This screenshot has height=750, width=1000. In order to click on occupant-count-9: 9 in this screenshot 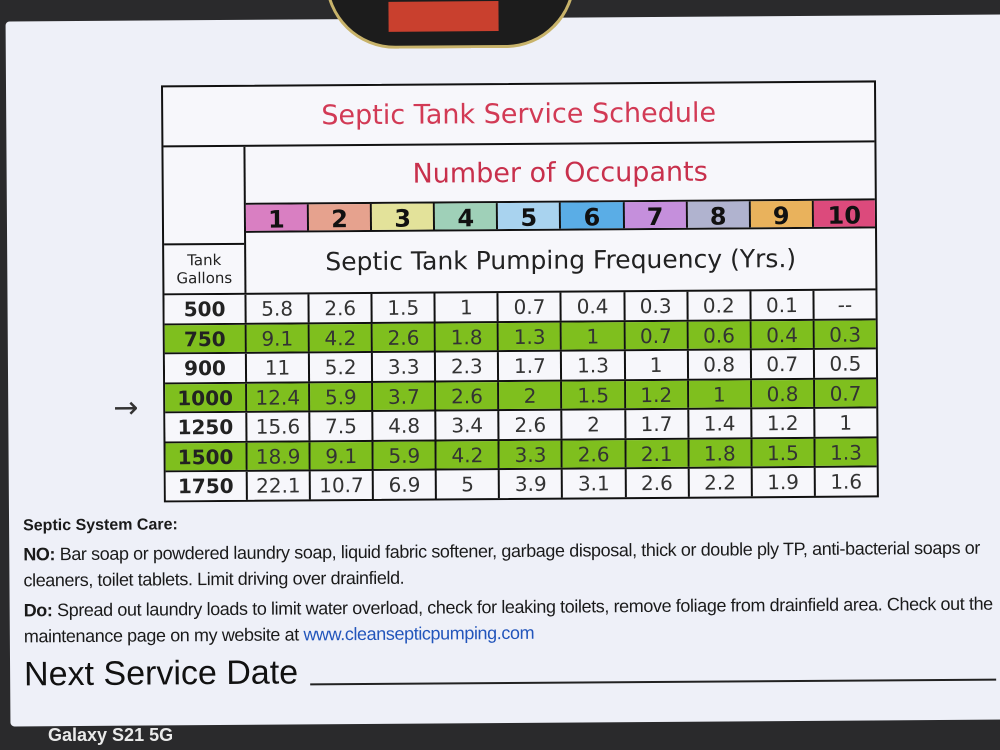, I will do `click(782, 215)`.